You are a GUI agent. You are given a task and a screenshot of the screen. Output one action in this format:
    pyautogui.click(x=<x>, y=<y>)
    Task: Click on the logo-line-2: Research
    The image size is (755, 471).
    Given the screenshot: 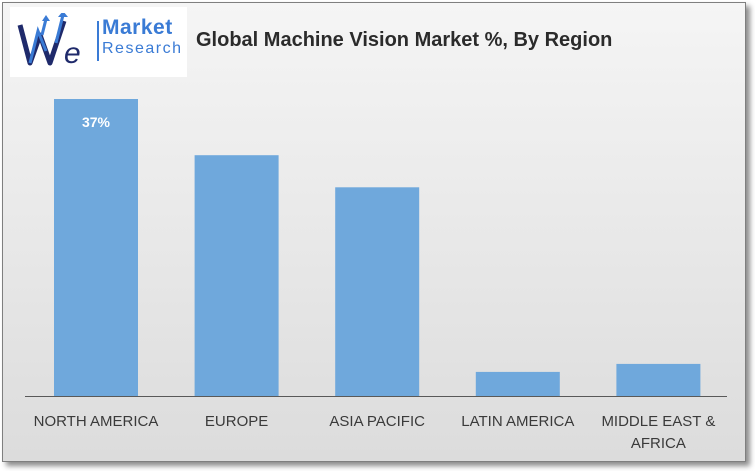 What is the action you would take?
    pyautogui.click(x=142, y=48)
    